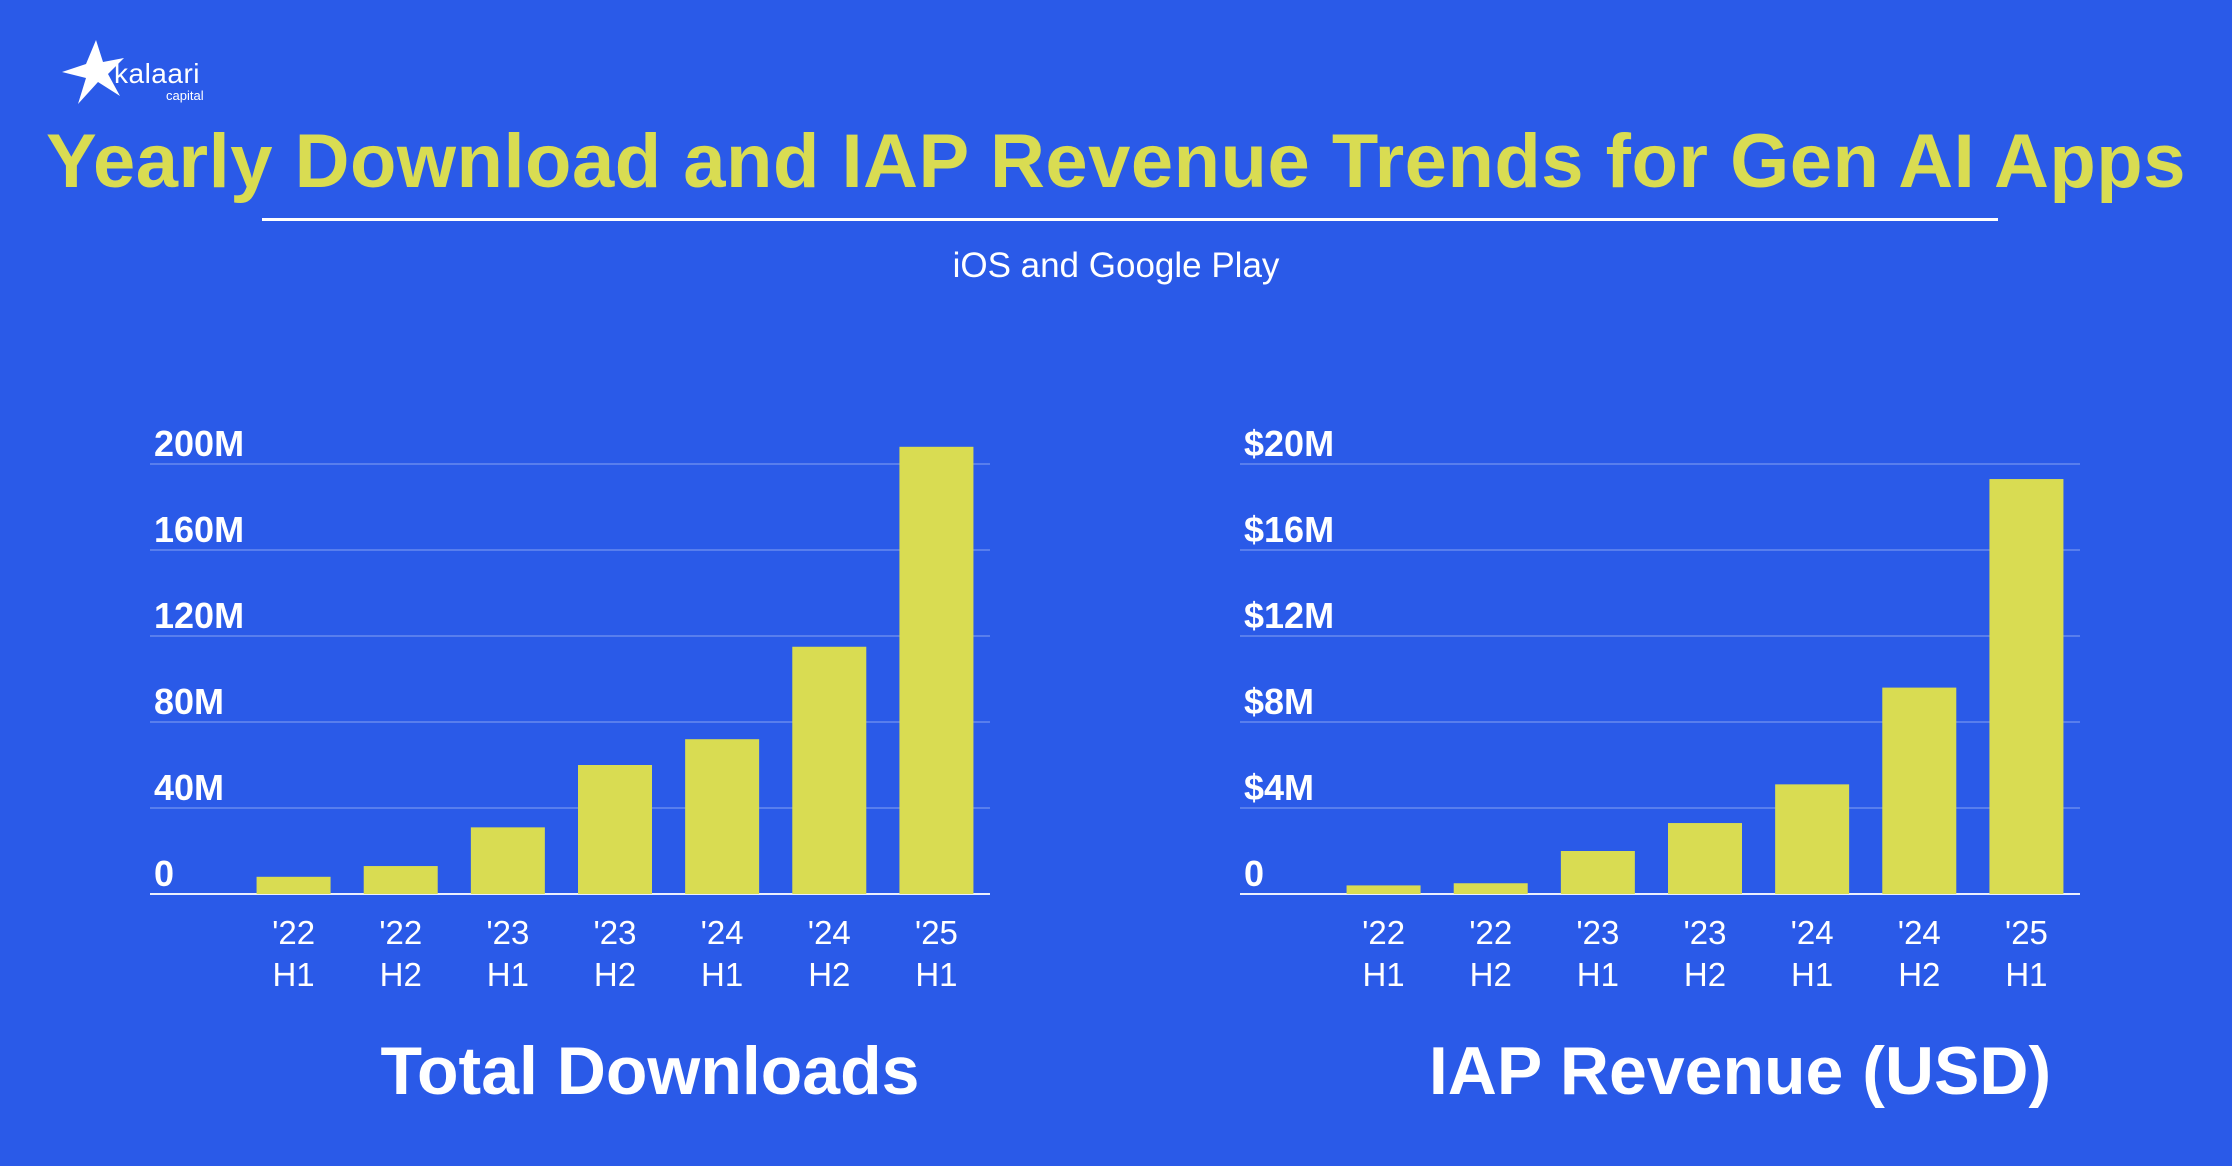 The image size is (2232, 1166). Describe the element at coordinates (1279, 701) in the screenshot. I see `y-tick-label: $8M` at that location.